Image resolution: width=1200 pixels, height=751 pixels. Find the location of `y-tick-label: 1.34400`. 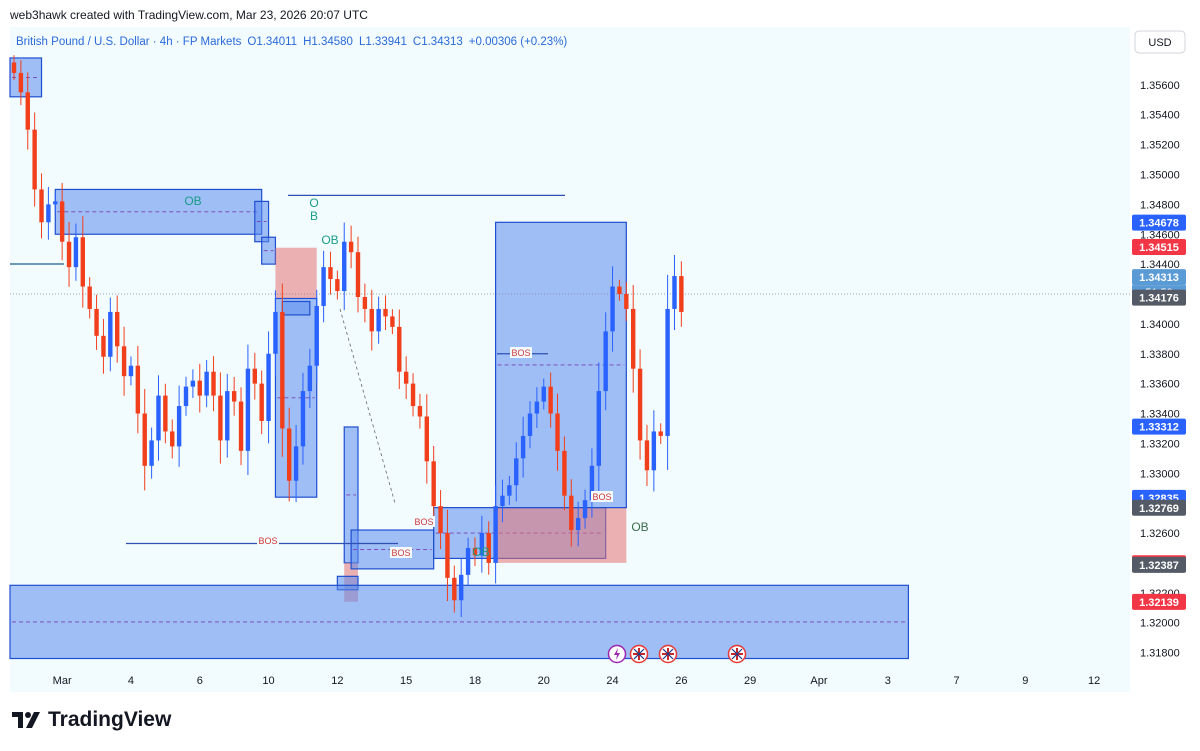

y-tick-label: 1.34400 is located at coordinates (1160, 265).